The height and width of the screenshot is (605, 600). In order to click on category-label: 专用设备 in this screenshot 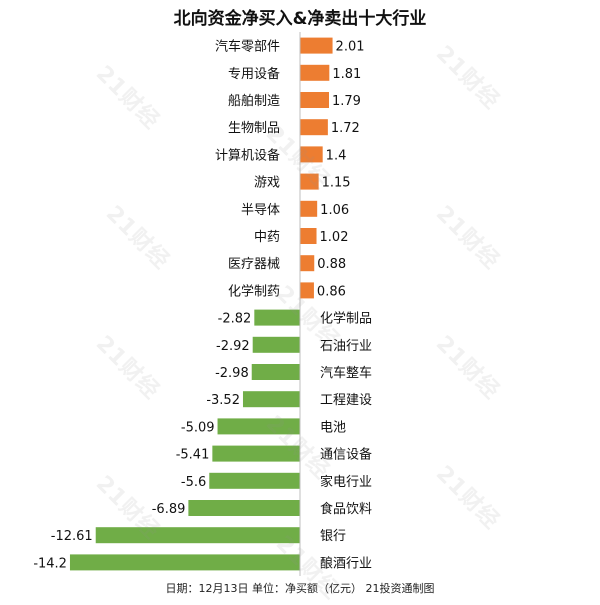, I will do `click(254, 74)`.